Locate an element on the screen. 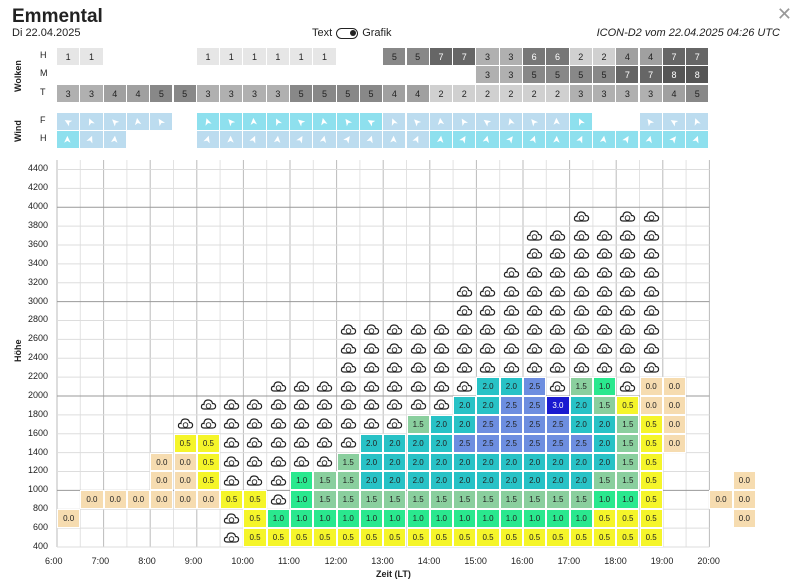 The width and height of the screenshot is (800, 585). y-tick-label: 2800 is located at coordinates (37, 319).